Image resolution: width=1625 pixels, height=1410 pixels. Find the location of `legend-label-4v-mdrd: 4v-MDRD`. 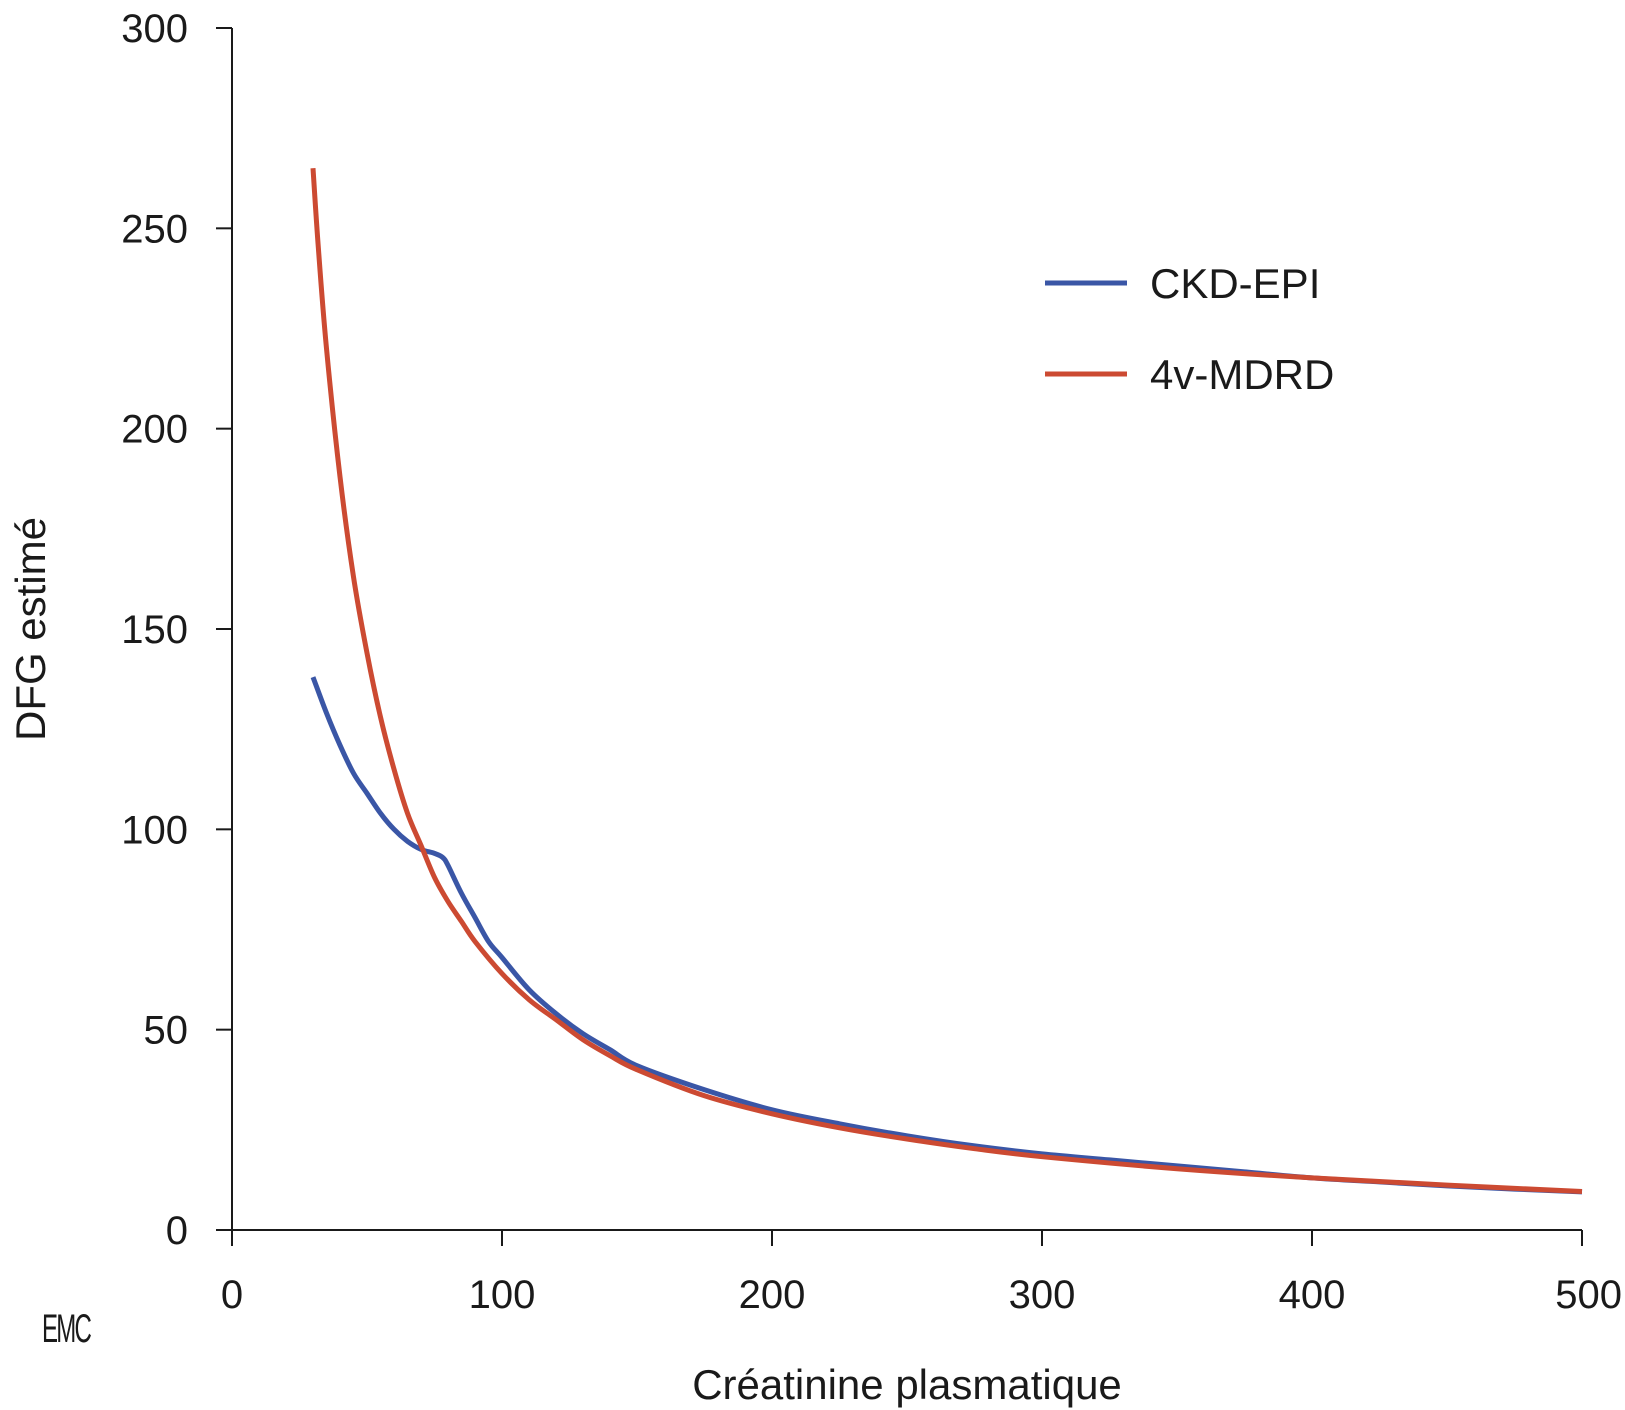

legend-label-4v-mdrd: 4v-MDRD is located at coordinates (1242, 374).